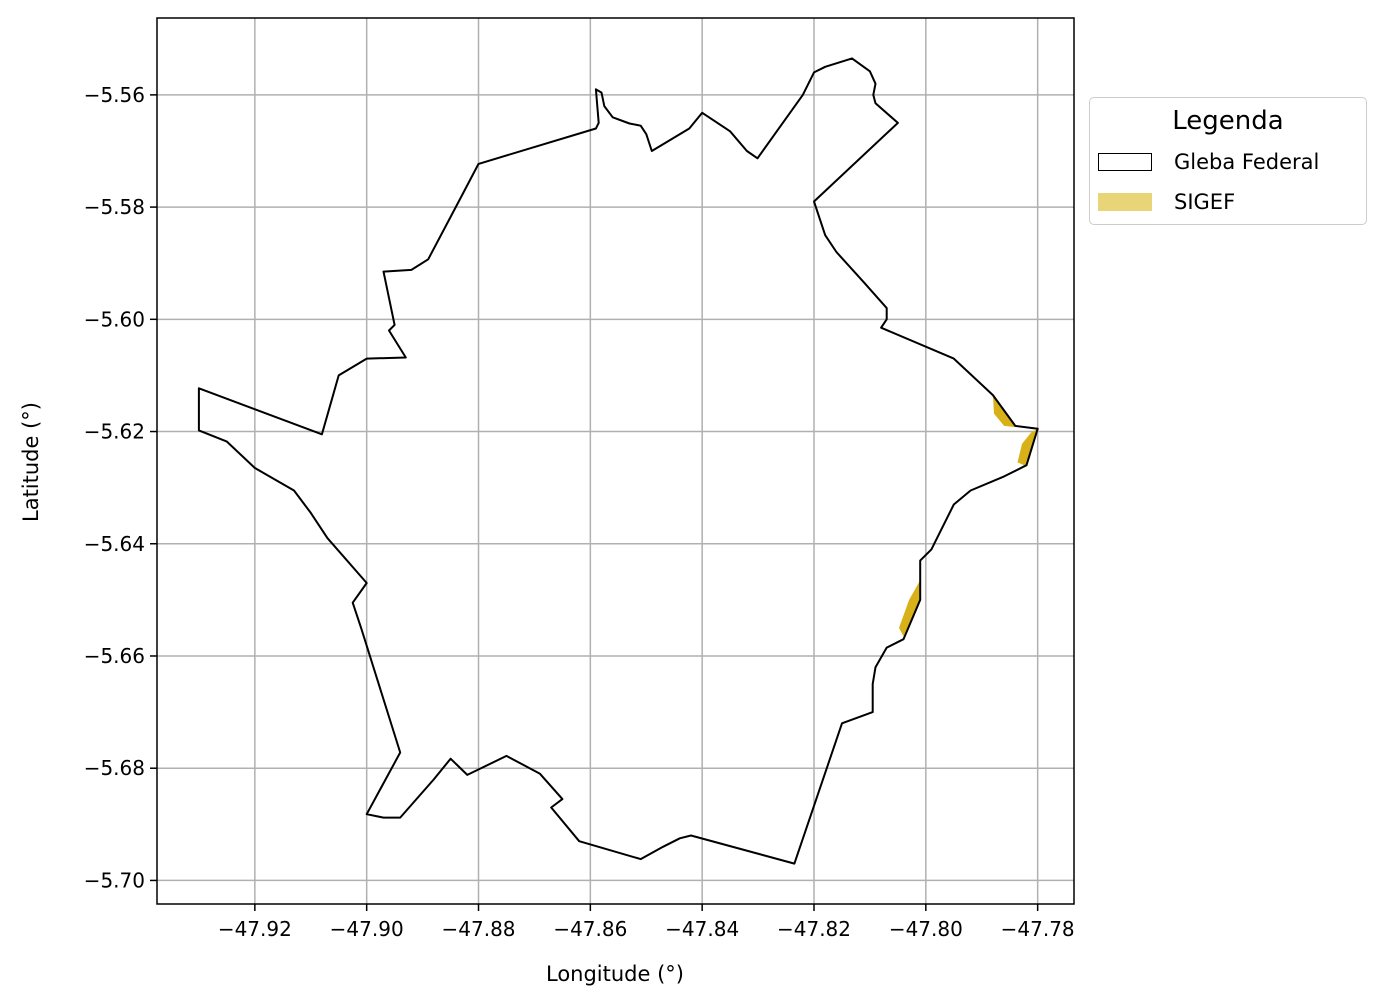  I want to click on y-tick-label: −5.68, so click(114, 768).